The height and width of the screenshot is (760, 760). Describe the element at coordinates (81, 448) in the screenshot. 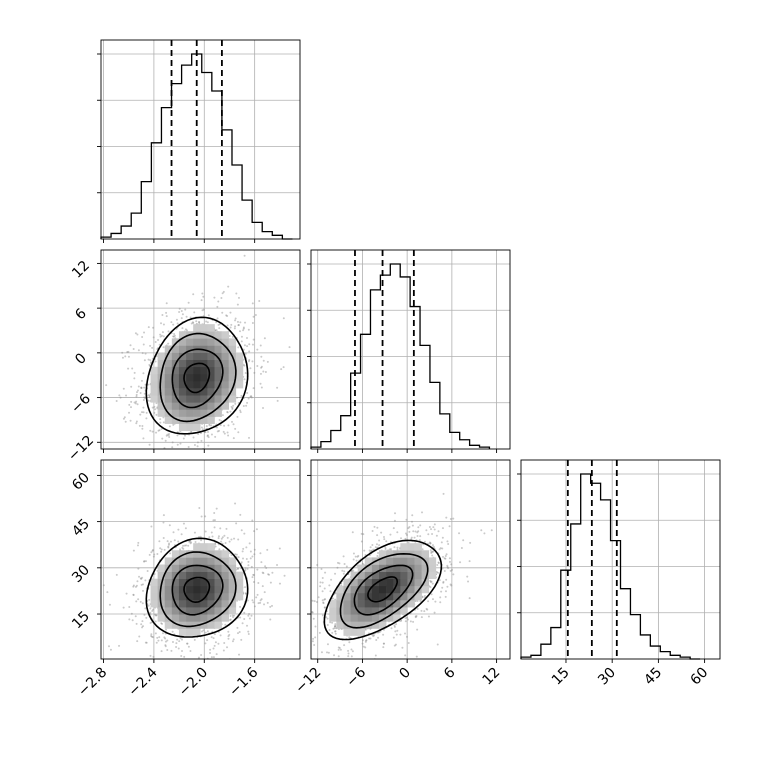

I see `y-tick-label-1-0: −12` at that location.